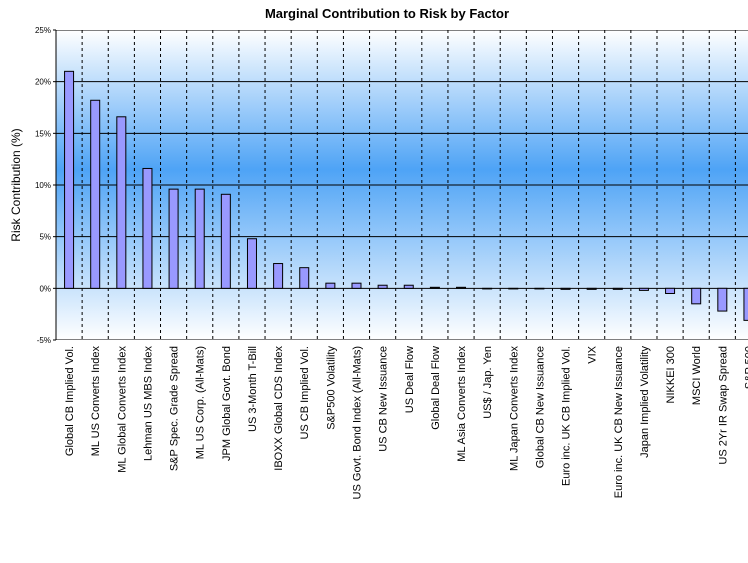 The height and width of the screenshot is (563, 748). What do you see at coordinates (567, 416) in the screenshot?
I see `x-tick-label: Euro inc. UK CB Implied Vol.` at bounding box center [567, 416].